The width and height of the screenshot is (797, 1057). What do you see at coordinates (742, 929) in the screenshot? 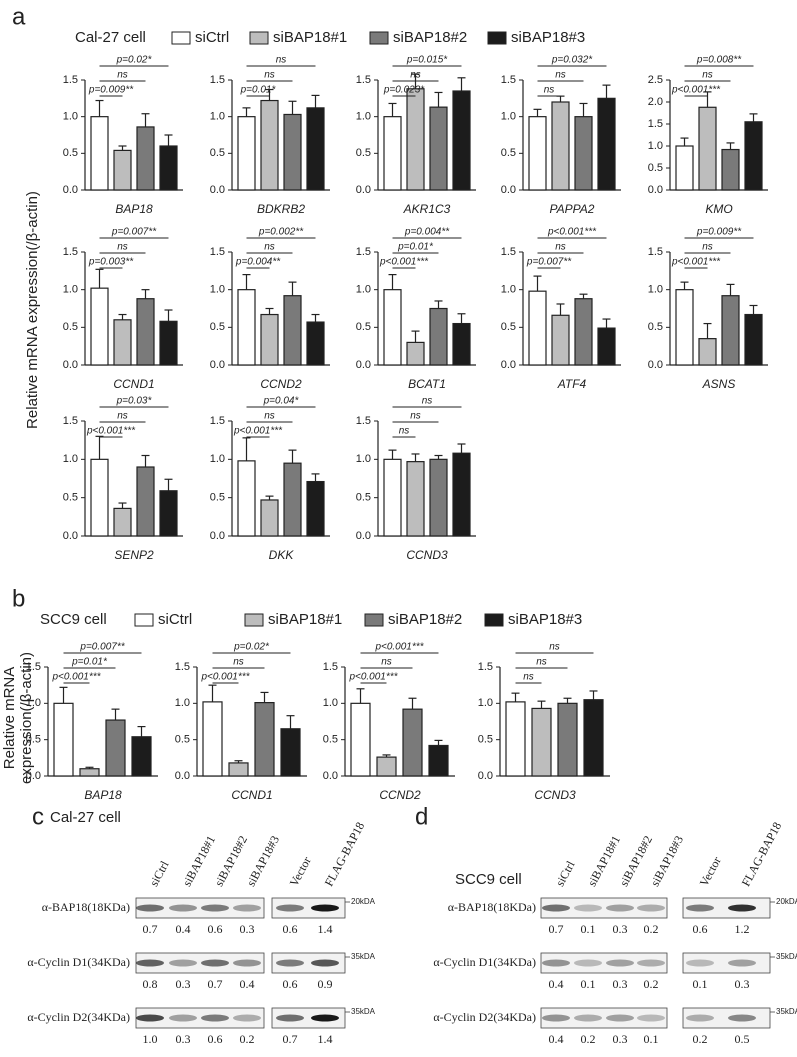
I see `quantification: 1.2` at bounding box center [742, 929].